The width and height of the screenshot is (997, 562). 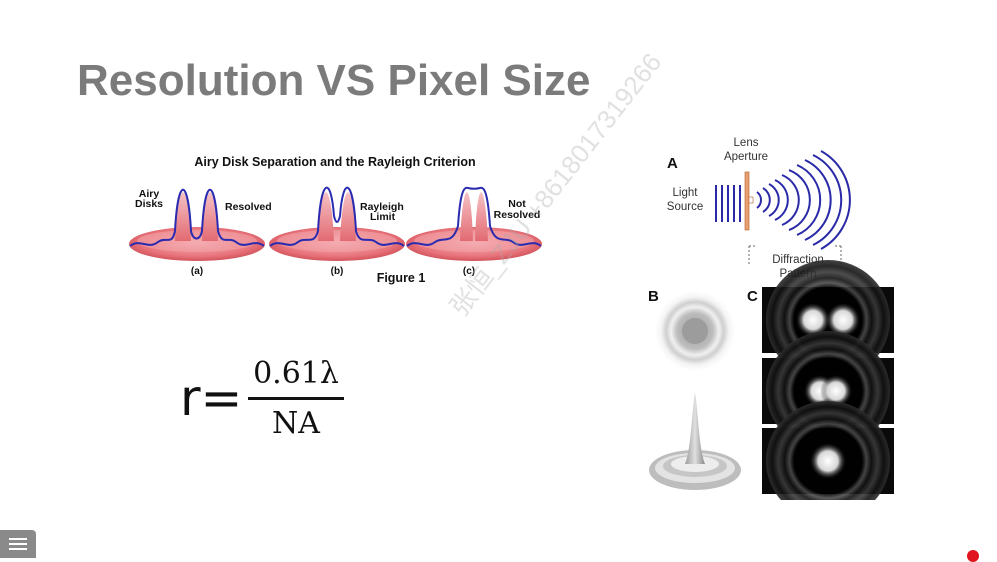 I want to click on formula-fraction: 0.61λ NA, so click(x=296, y=398).